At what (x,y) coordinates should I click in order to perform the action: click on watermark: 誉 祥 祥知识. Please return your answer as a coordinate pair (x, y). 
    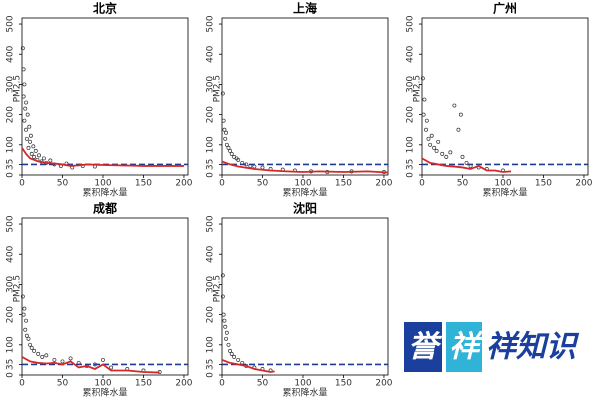
    Looking at the image, I should click on (492, 347).